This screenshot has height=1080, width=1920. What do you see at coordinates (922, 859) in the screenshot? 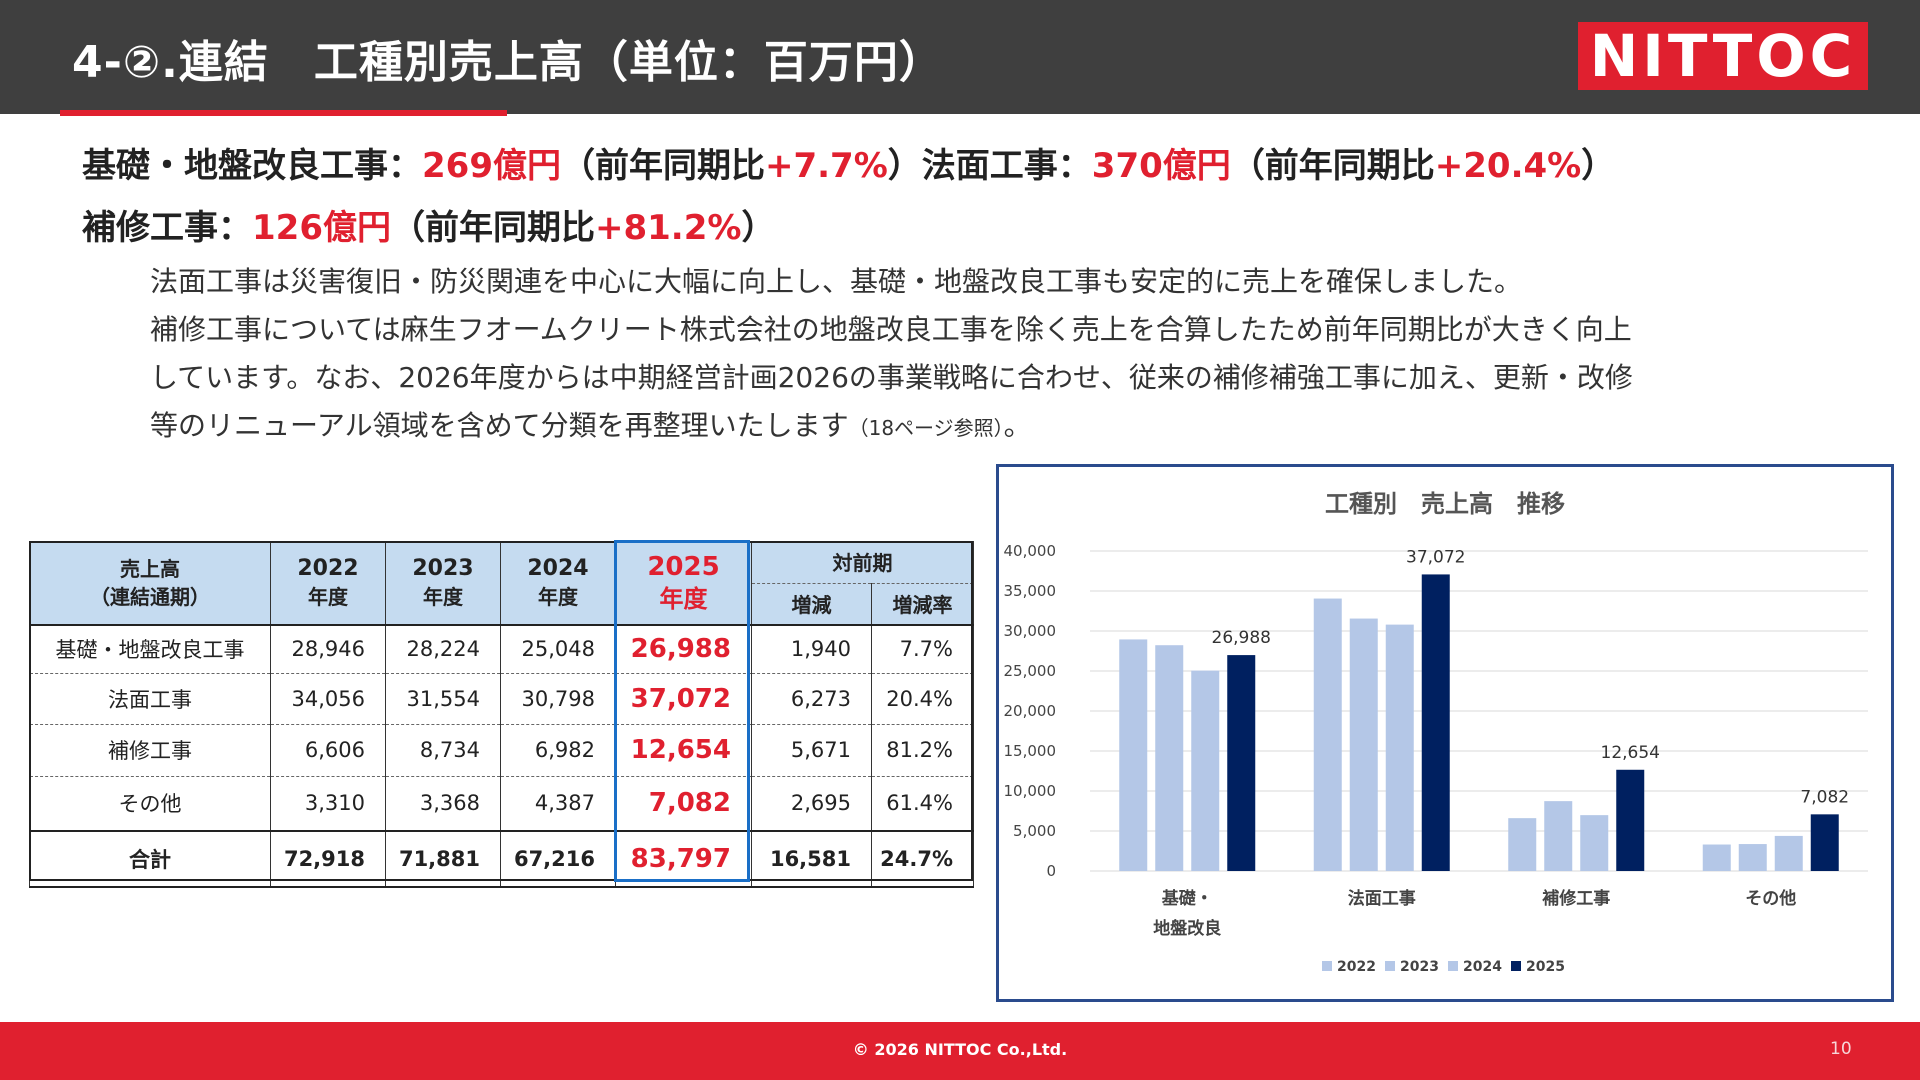
I see `cell-rate: 24.7%` at bounding box center [922, 859].